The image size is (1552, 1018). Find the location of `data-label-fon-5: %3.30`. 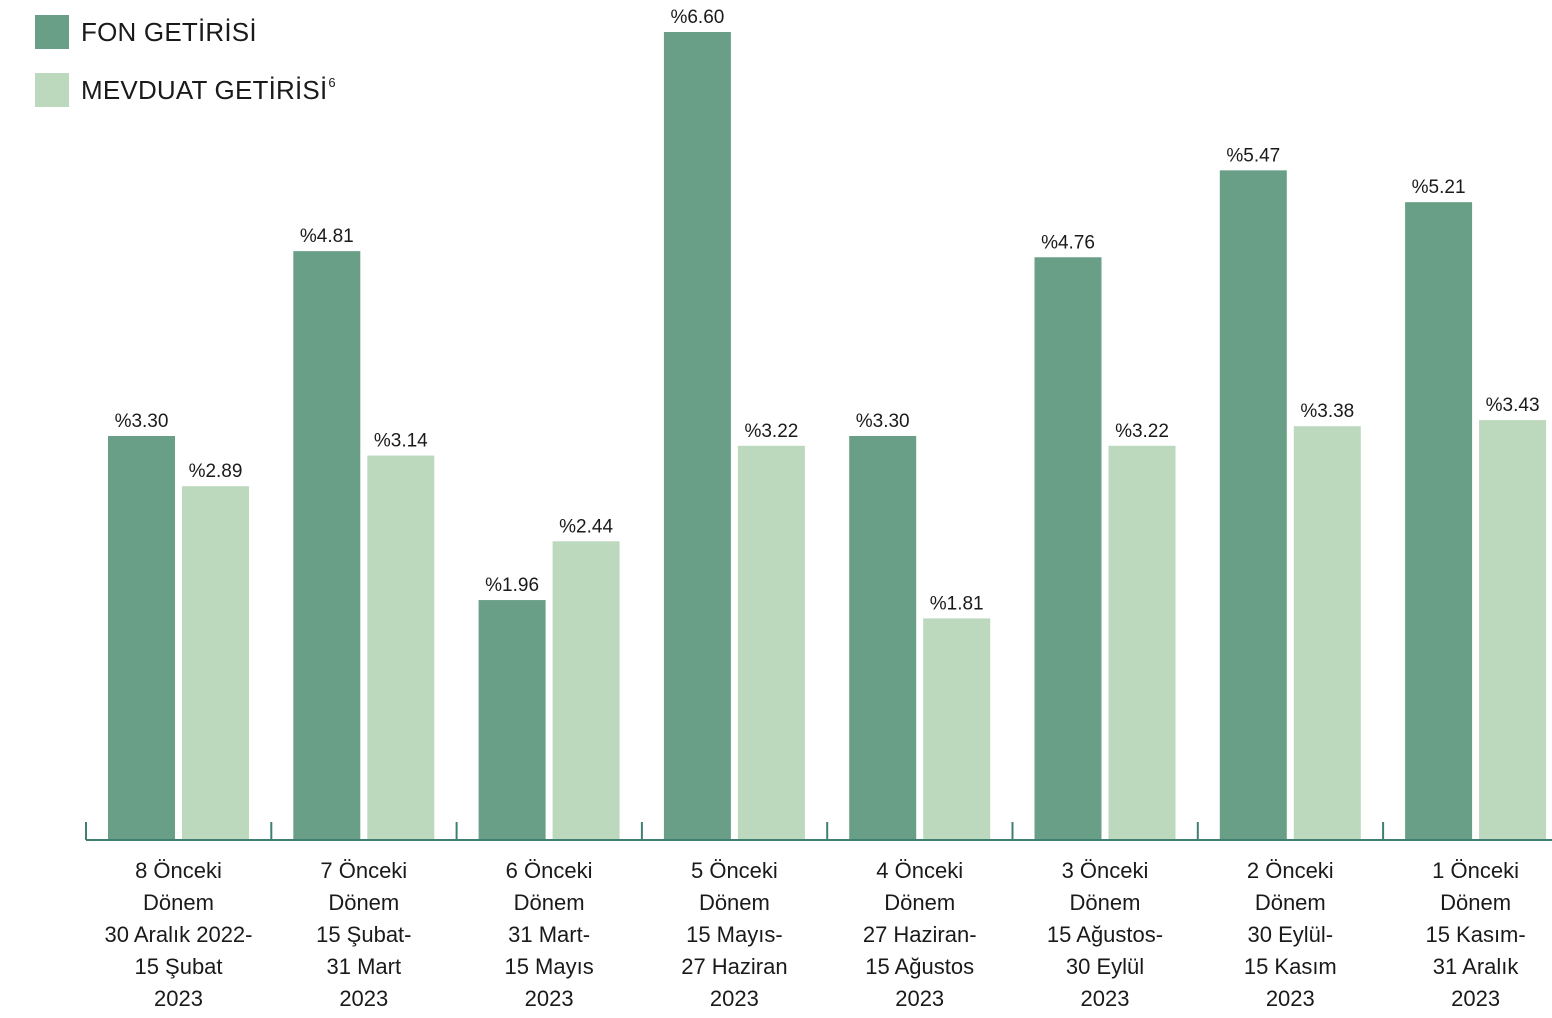

data-label-fon-5: %3.30 is located at coordinates (883, 421).